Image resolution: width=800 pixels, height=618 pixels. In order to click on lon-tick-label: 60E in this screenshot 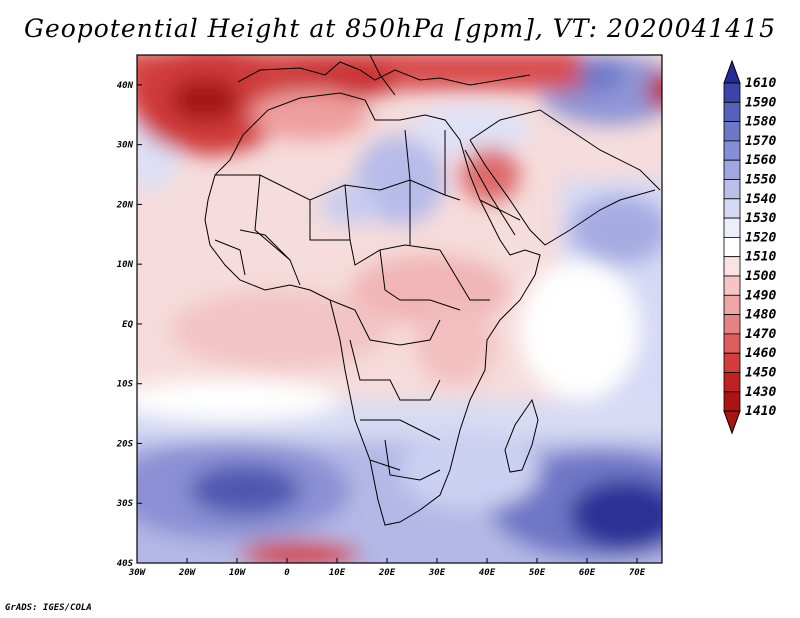, I will do `click(587, 573)`.